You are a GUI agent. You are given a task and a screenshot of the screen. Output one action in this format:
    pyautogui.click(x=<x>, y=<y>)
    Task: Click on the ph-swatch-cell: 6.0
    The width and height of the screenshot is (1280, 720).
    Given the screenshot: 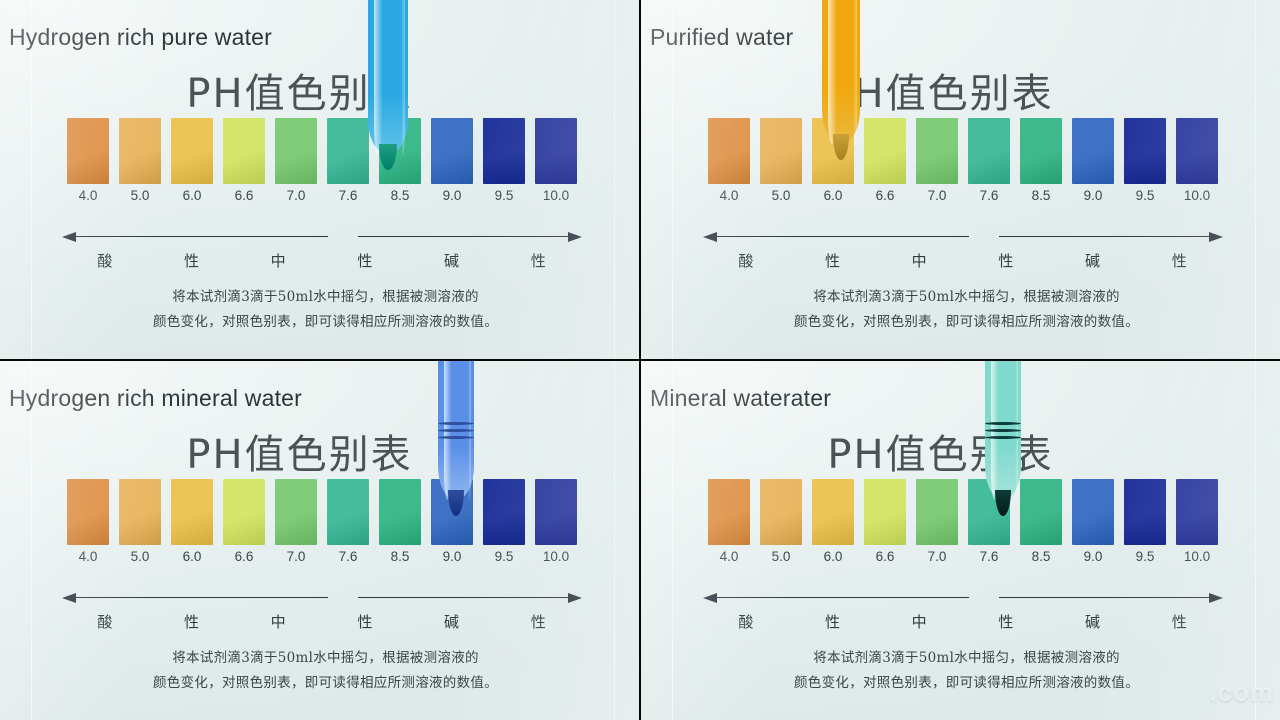 What is the action you would take?
    pyautogui.click(x=192, y=525)
    